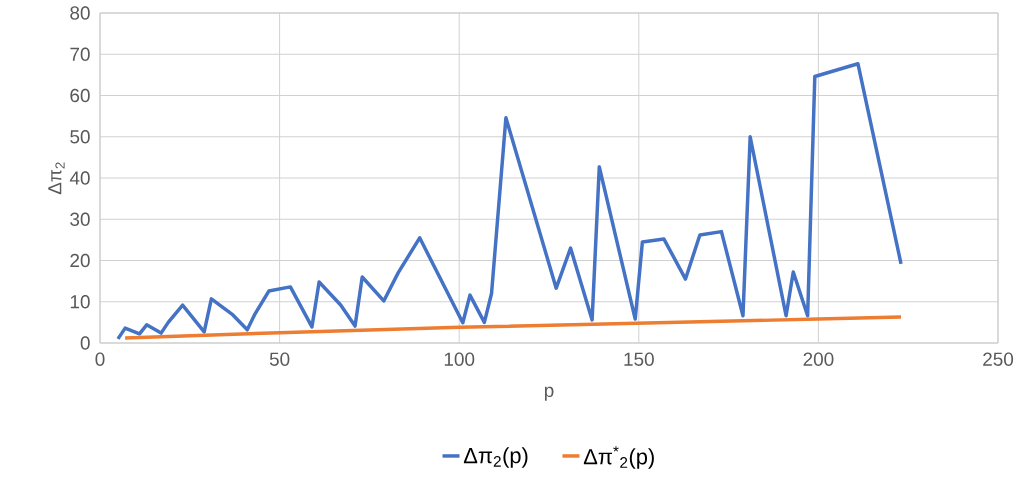 This screenshot has height=499, width=1024. Describe the element at coordinates (80, 54) in the screenshot. I see `y-tick-label: 70` at that location.